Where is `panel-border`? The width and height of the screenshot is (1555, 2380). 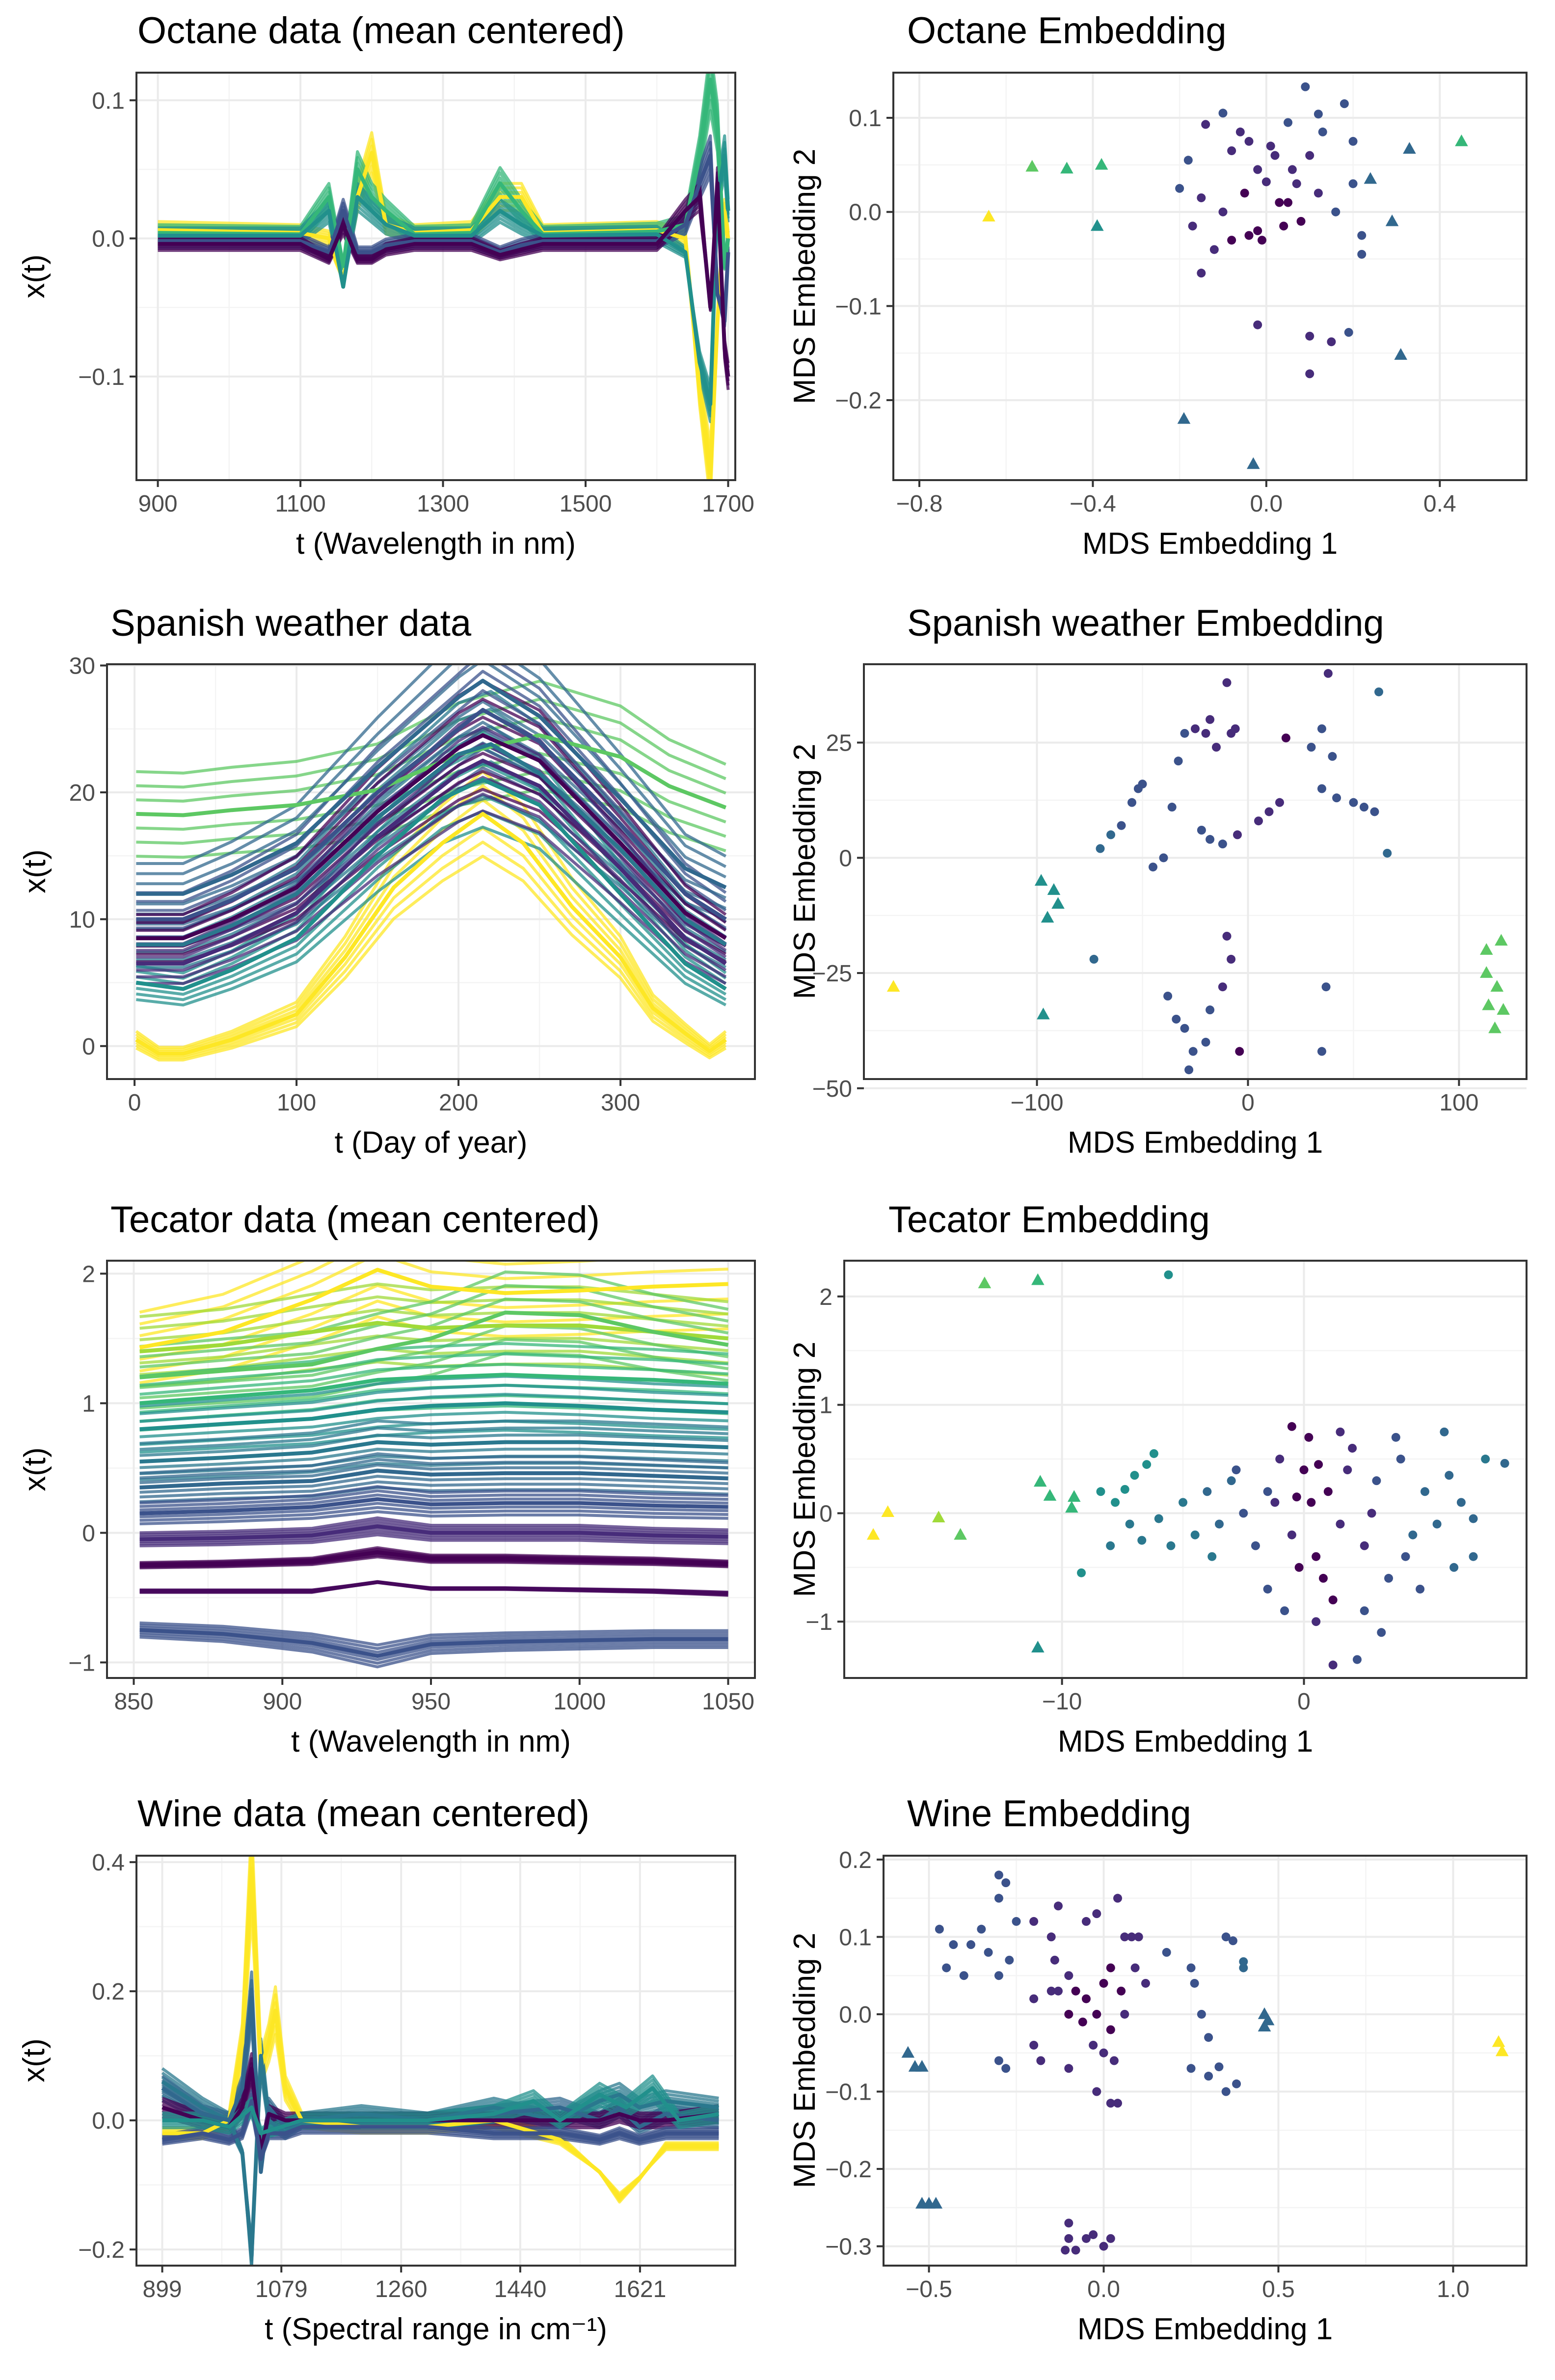
panel-border is located at coordinates (1195, 871).